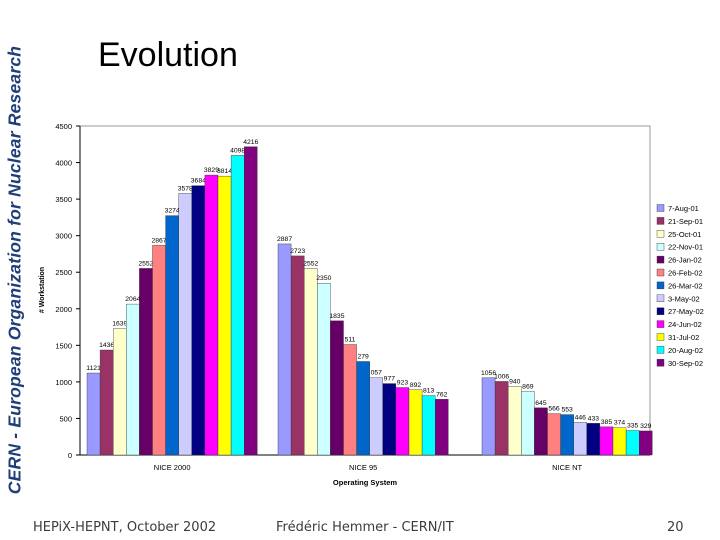 This screenshot has width=720, height=540. What do you see at coordinates (106, 345) in the screenshot?
I see `data-label: 1436` at bounding box center [106, 345].